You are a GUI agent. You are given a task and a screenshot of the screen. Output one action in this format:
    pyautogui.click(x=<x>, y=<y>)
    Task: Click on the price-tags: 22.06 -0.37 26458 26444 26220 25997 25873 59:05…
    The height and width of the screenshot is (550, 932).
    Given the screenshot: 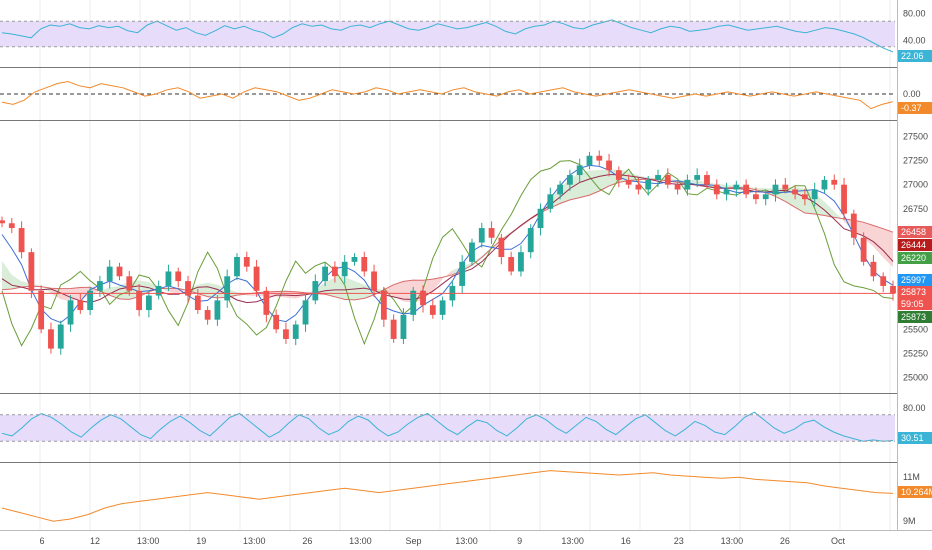 What is the action you would take?
    pyautogui.click(x=915, y=274)
    